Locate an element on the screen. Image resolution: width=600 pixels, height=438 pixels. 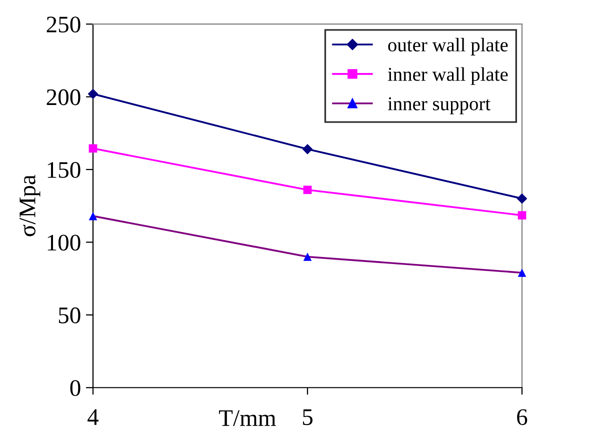
x-tick-label: 6 is located at coordinates (522, 417).